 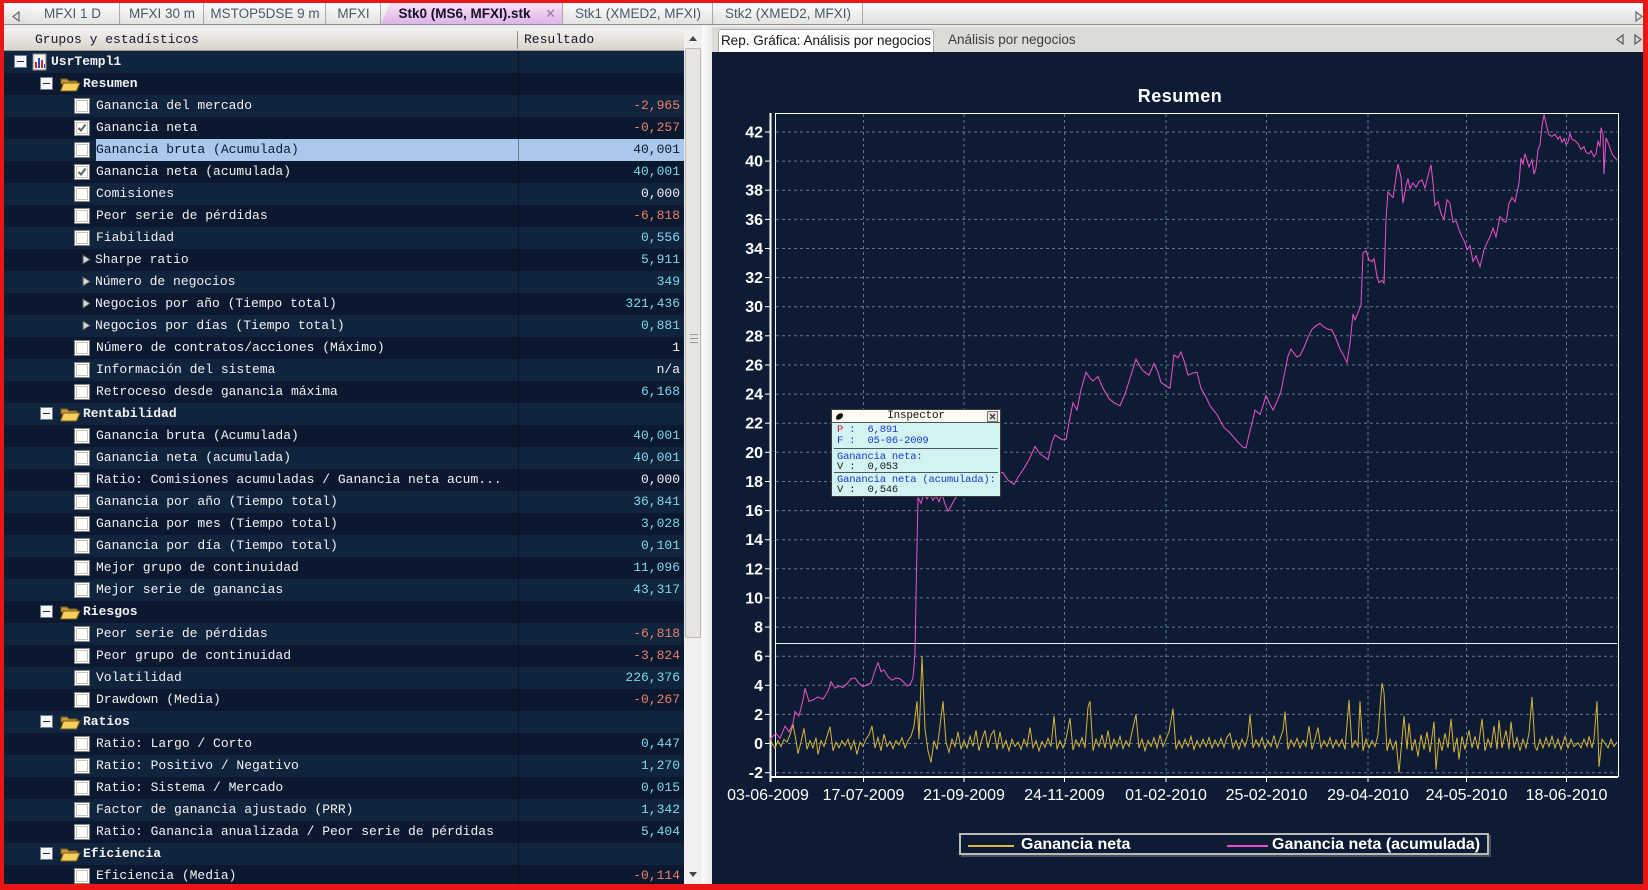 What do you see at coordinates (1467, 795) in the screenshot?
I see `svg-text: 24-05-2010` at bounding box center [1467, 795].